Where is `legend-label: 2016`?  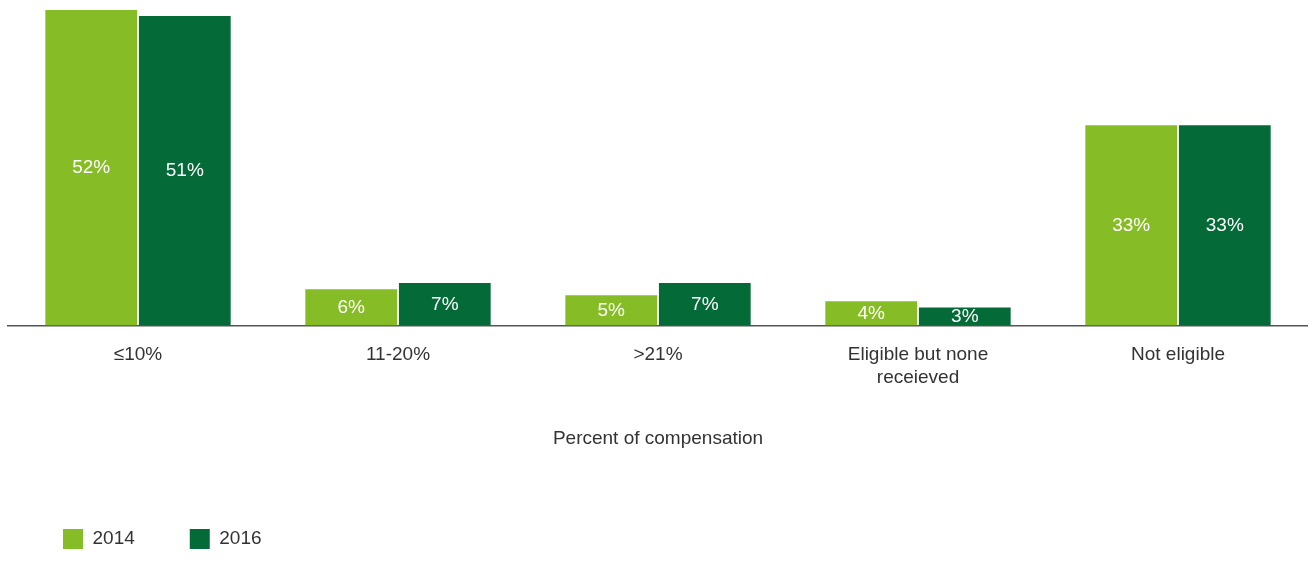 legend-label: 2016 is located at coordinates (240, 538).